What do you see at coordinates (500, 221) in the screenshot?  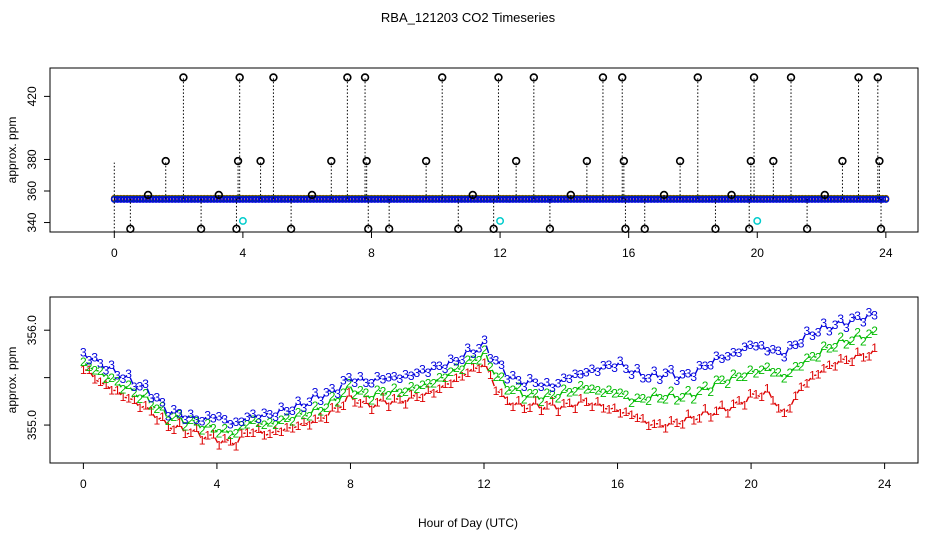 I see `cyan-point` at bounding box center [500, 221].